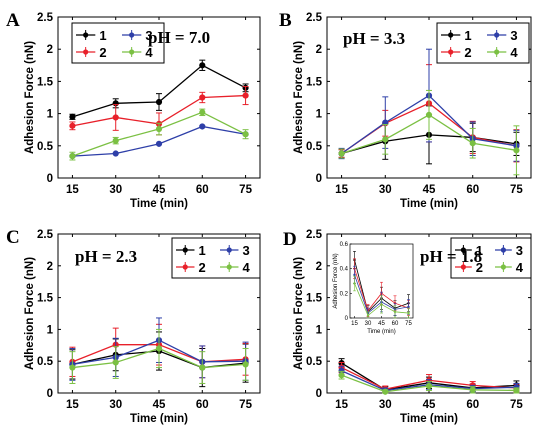  Describe the element at coordinates (13, 237) in the screenshot. I see `panel-letter: C` at that location.